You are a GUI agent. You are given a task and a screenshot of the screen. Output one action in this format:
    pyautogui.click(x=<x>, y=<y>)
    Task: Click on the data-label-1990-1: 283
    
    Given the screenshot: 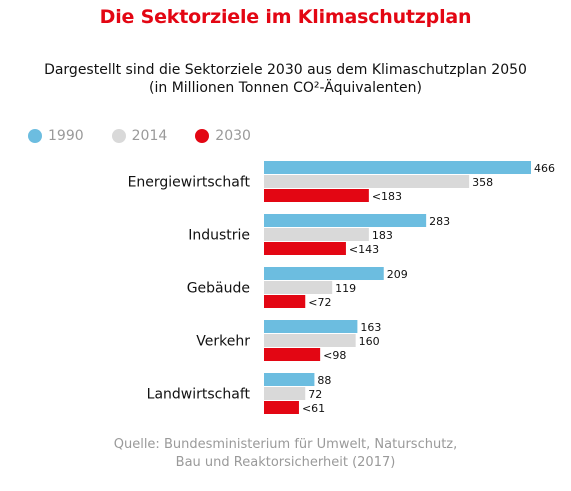 What is the action you would take?
    pyautogui.click(x=439, y=221)
    